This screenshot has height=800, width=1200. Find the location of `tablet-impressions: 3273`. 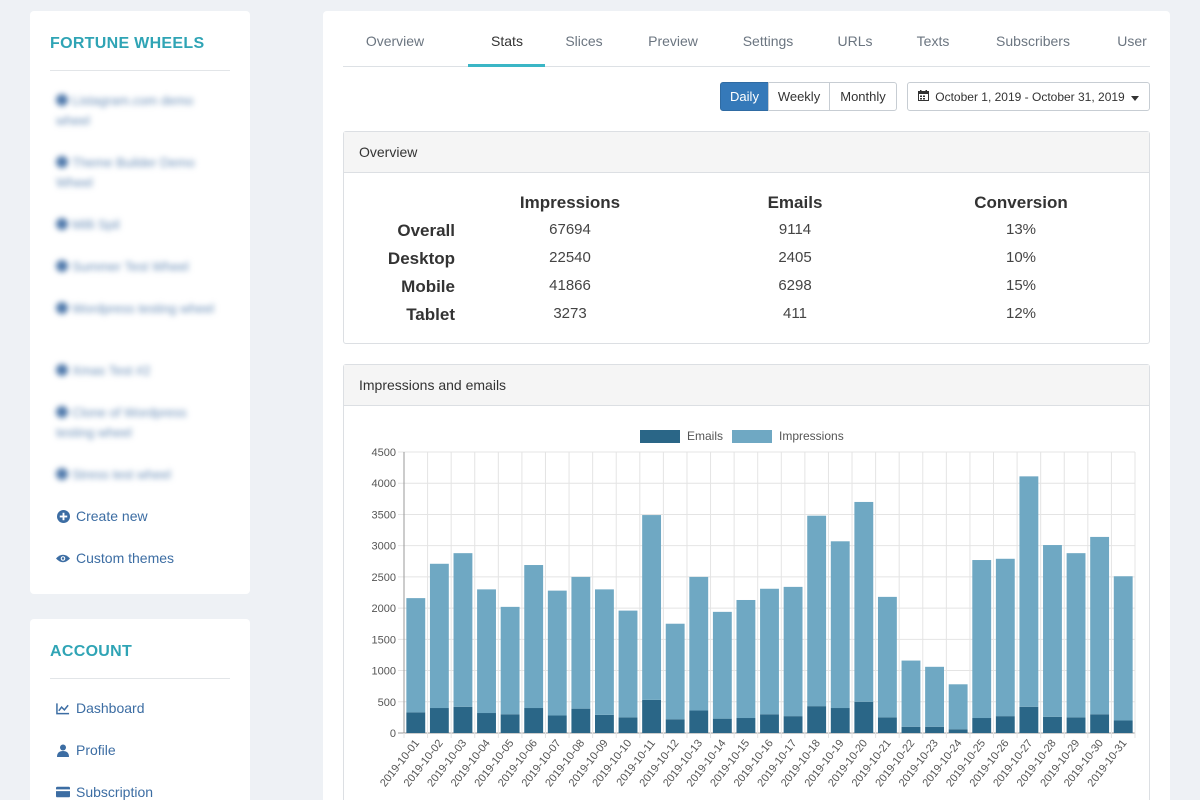

tablet-impressions: 3273 is located at coordinates (570, 313).